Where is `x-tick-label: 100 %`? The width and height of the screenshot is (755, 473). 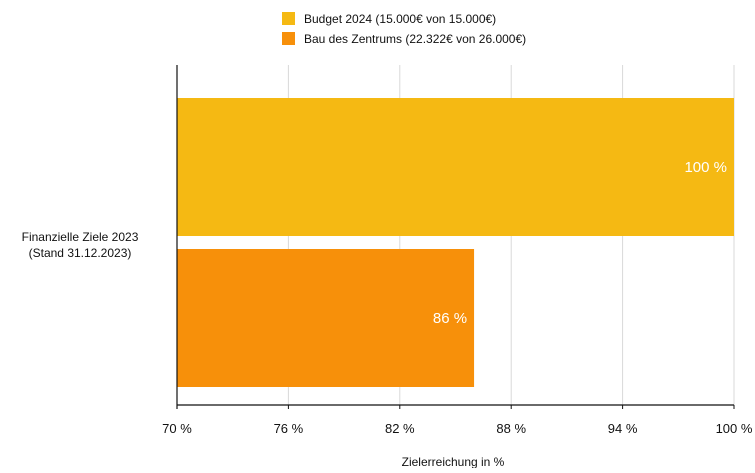
x-tick-label: 100 % is located at coordinates (734, 428).